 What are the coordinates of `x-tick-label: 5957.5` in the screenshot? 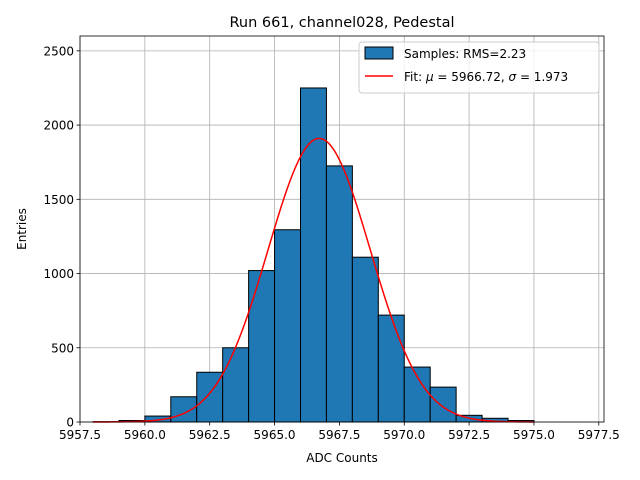 It's located at (80, 435).